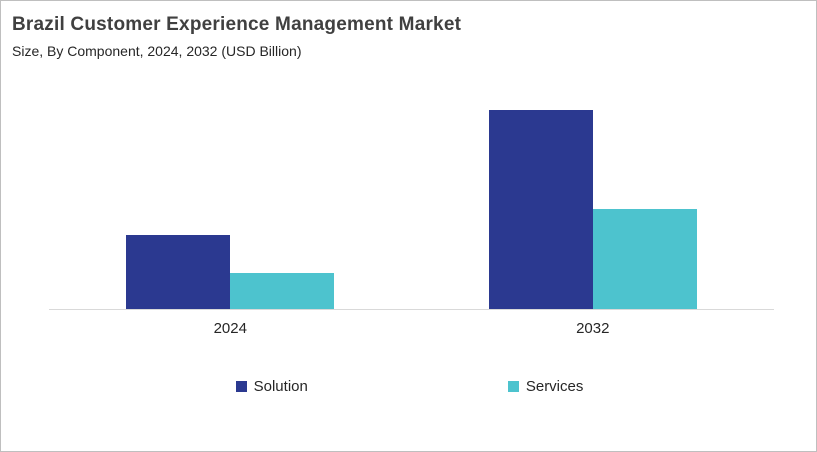 The image size is (817, 452). What do you see at coordinates (411, 309) in the screenshot?
I see `x-axis-line` at bounding box center [411, 309].